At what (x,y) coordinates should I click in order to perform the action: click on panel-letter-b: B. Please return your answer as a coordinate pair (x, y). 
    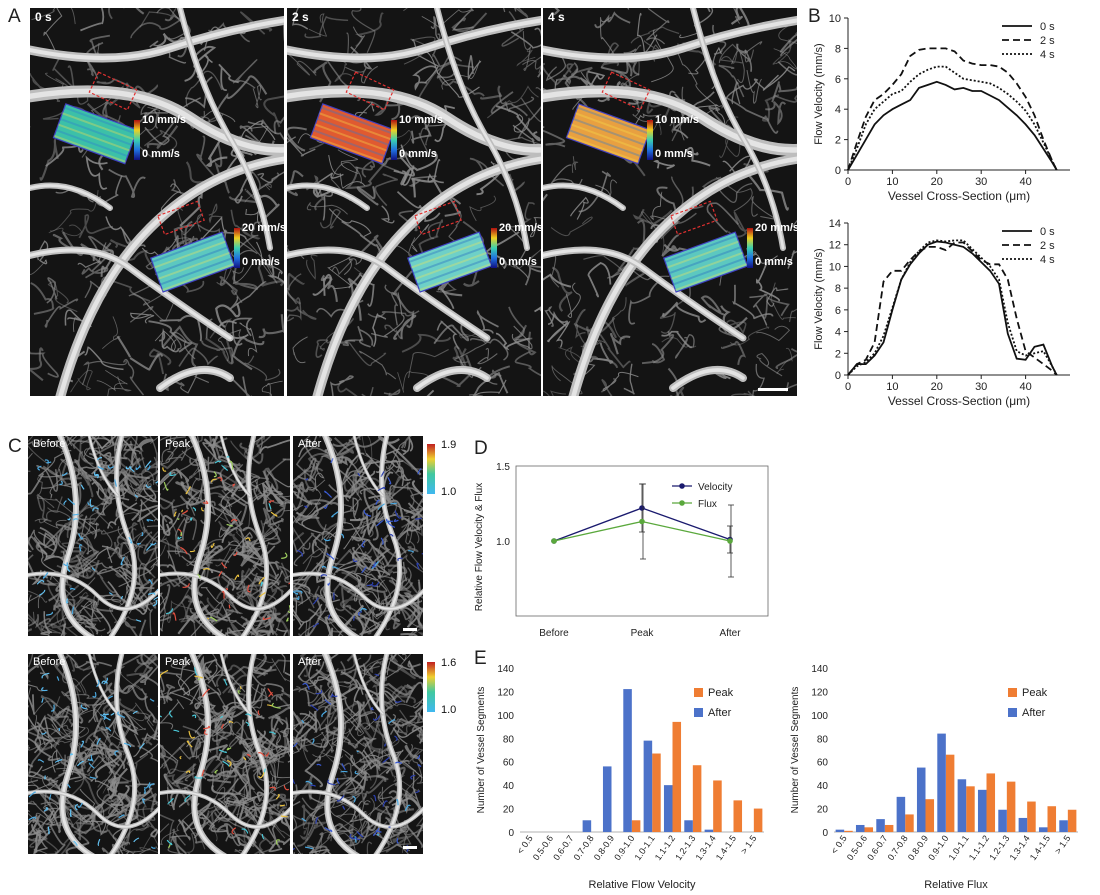
    Looking at the image, I should click on (814, 16).